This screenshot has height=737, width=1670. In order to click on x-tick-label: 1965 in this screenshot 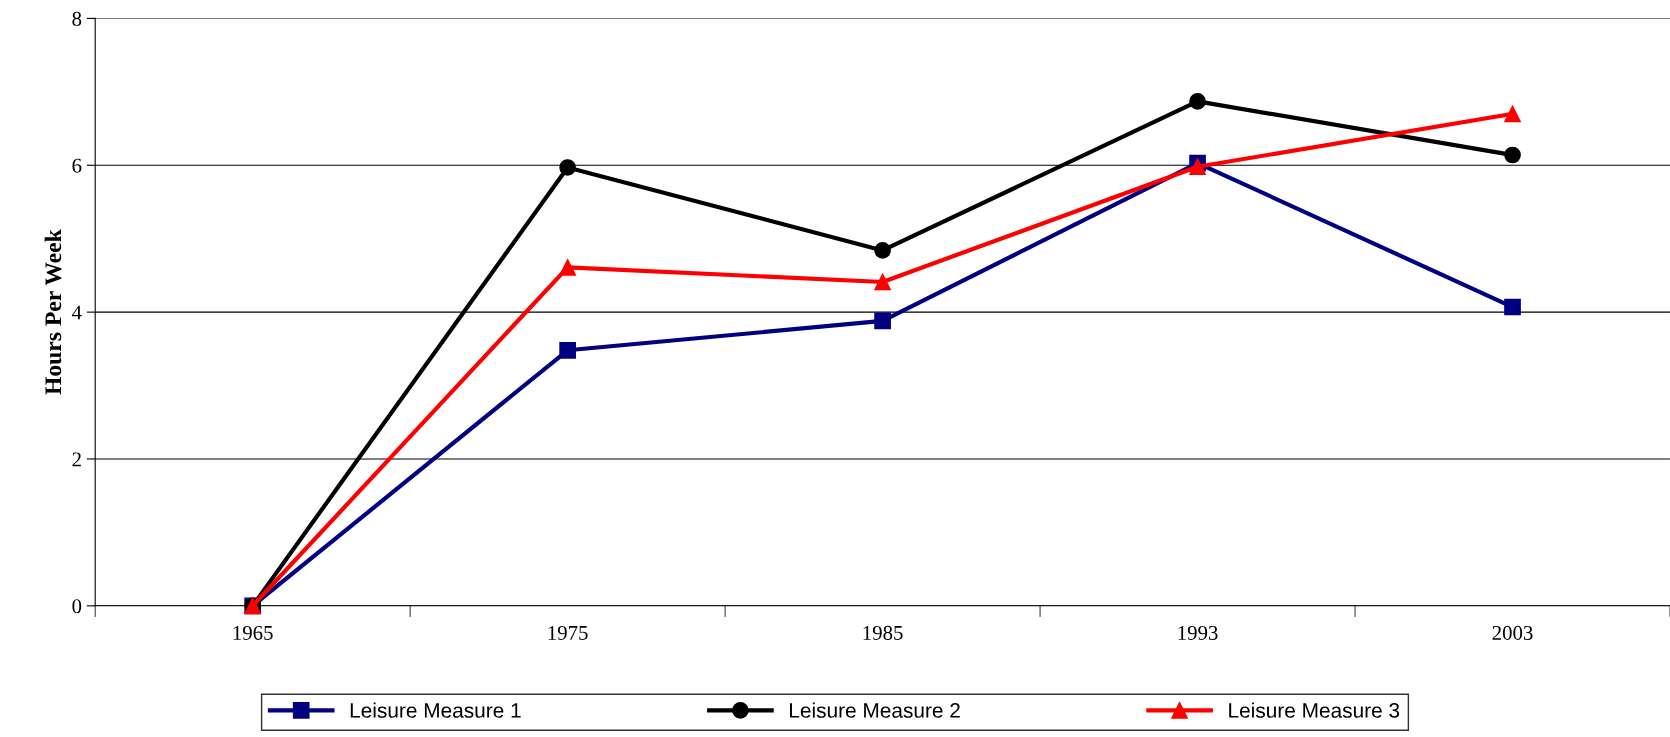, I will do `click(253, 632)`.